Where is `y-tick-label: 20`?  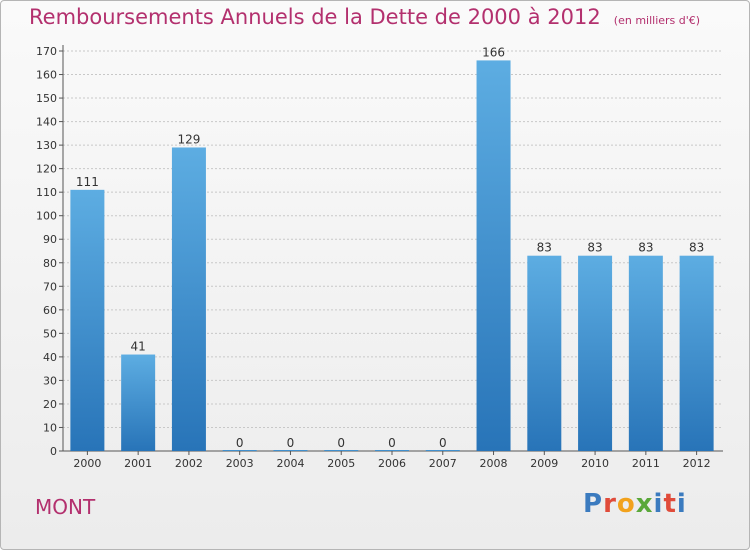 y-tick-label: 20 is located at coordinates (50, 404).